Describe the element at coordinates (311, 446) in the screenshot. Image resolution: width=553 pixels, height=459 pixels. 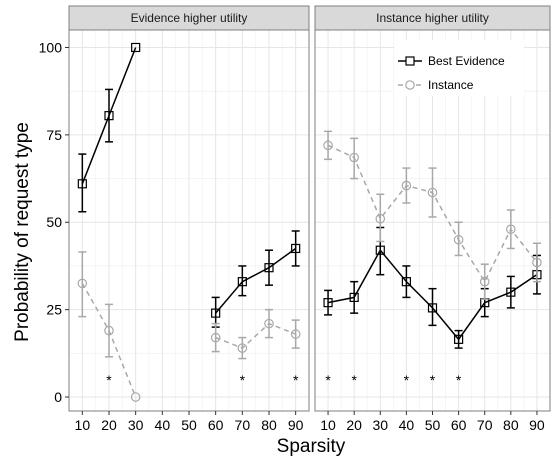
I see `x-axis-title: Sparsity` at that location.